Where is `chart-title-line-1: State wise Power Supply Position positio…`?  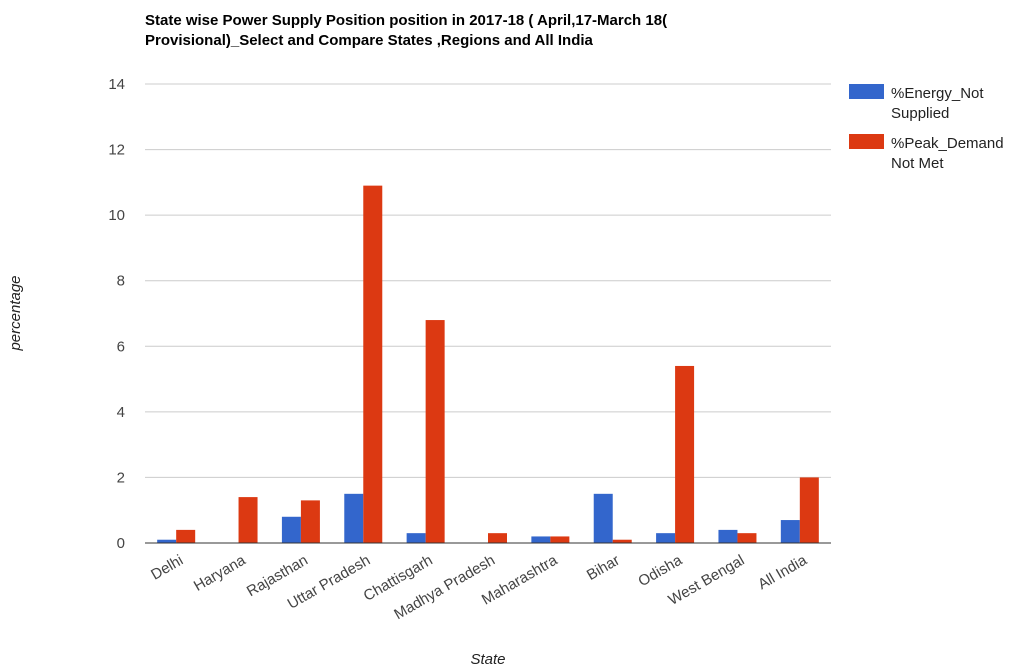
chart-title-line-1: State wise Power Supply Position positio… is located at coordinates (406, 20).